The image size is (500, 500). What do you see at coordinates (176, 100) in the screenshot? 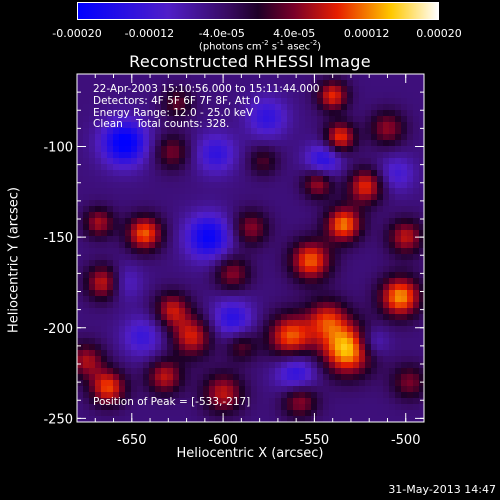
I see `info-line: Detectors: 4F 5F 6F 7F 8F, Att 0` at bounding box center [176, 100].